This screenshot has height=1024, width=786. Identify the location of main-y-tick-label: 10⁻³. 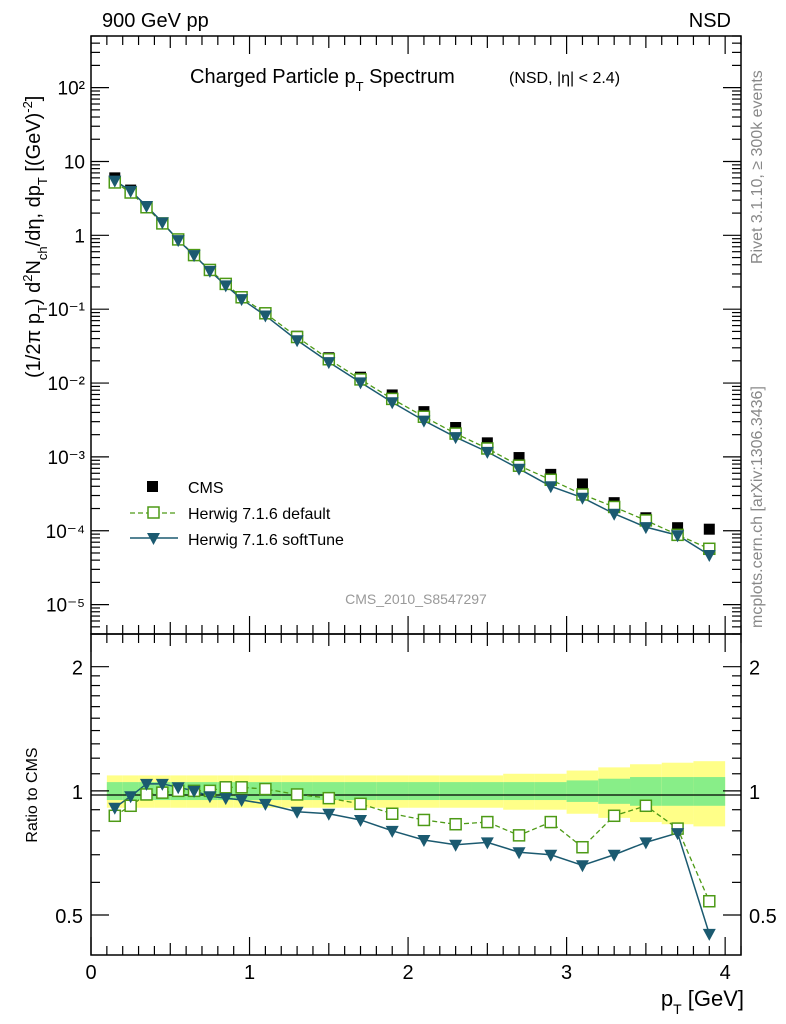
(67, 458).